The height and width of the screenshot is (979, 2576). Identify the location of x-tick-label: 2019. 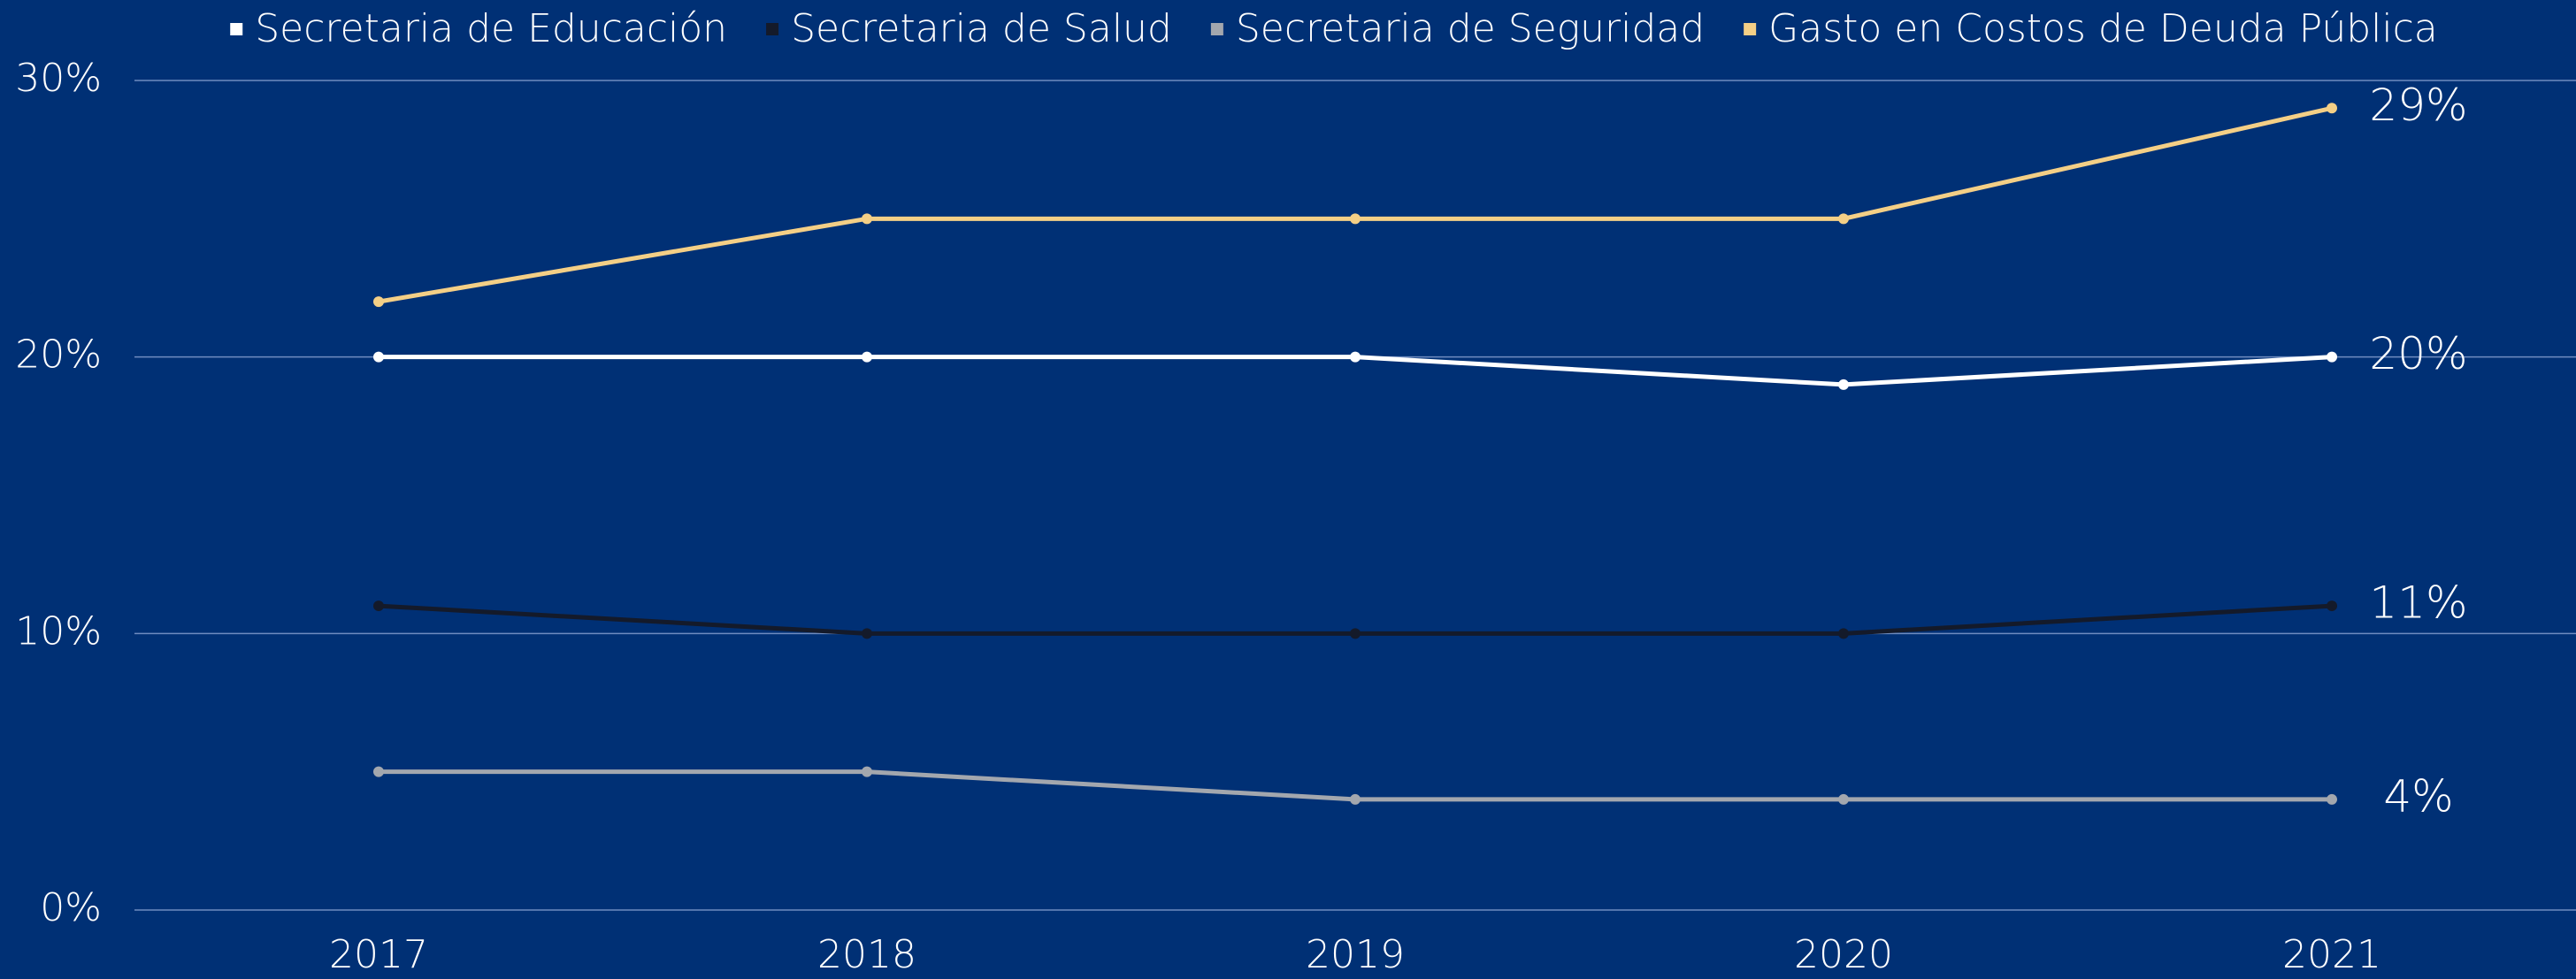
(1355, 954).